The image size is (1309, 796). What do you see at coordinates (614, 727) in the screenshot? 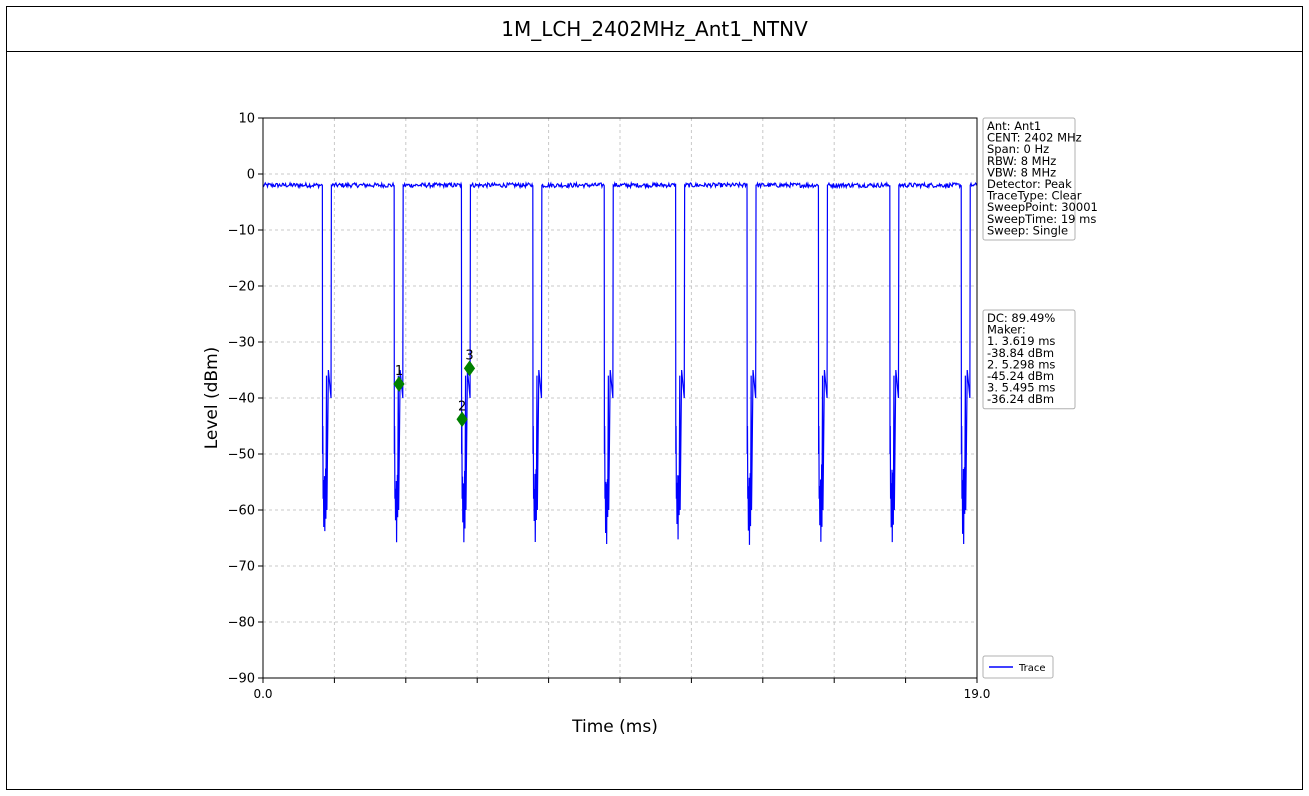
I see `x-axis-label: Time (ms)` at bounding box center [614, 727].